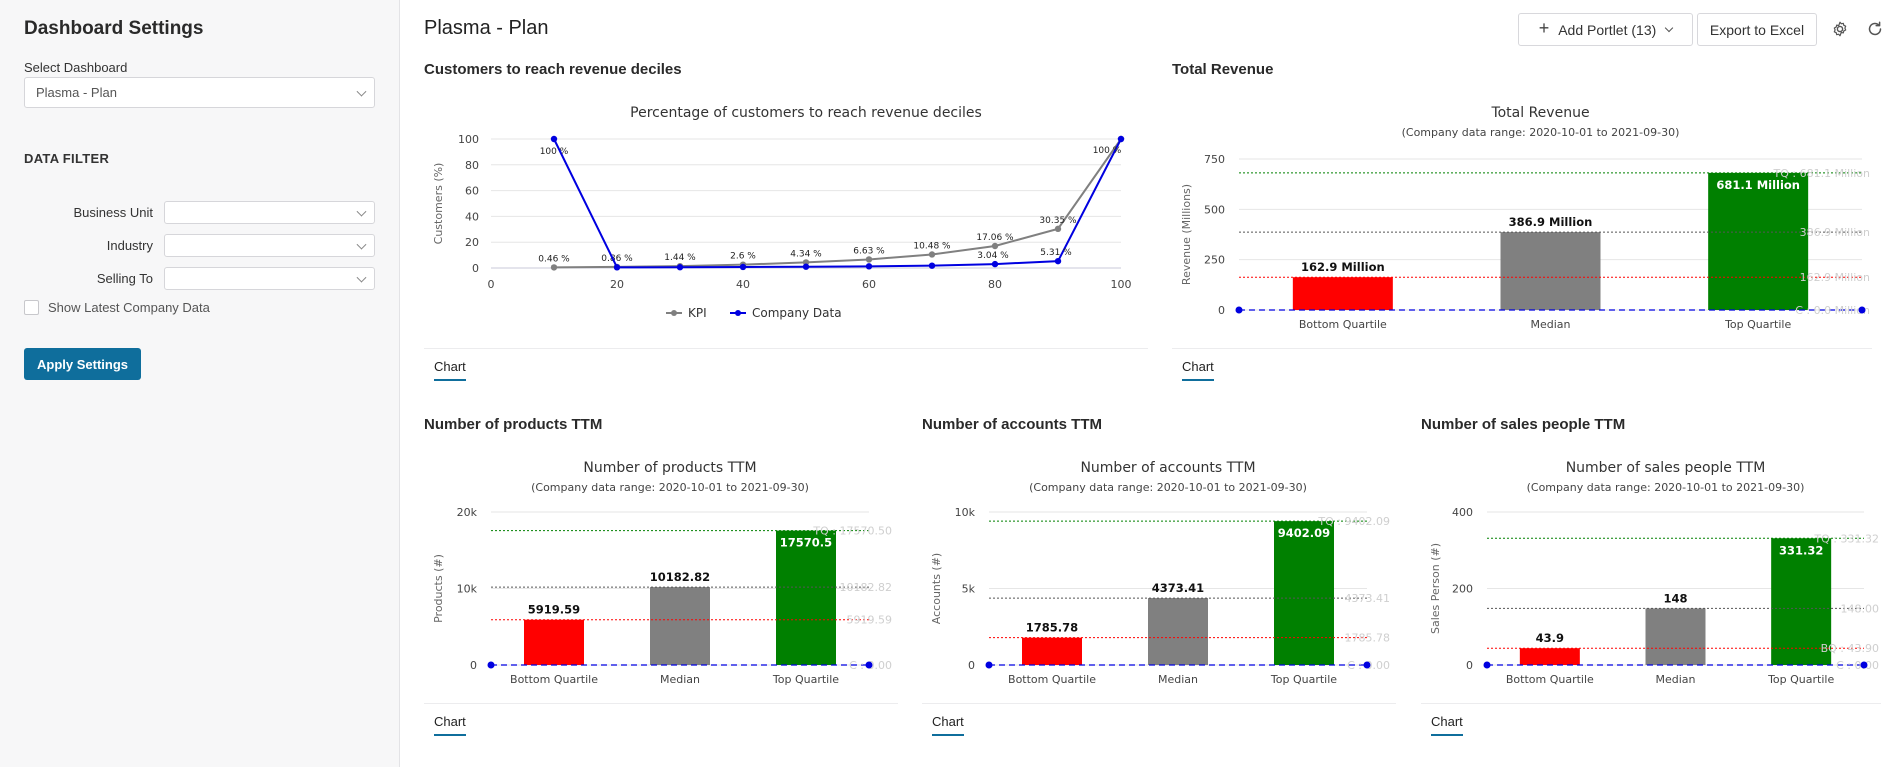  What do you see at coordinates (491, 284) in the screenshot?
I see `x-tick-label: 0` at bounding box center [491, 284].